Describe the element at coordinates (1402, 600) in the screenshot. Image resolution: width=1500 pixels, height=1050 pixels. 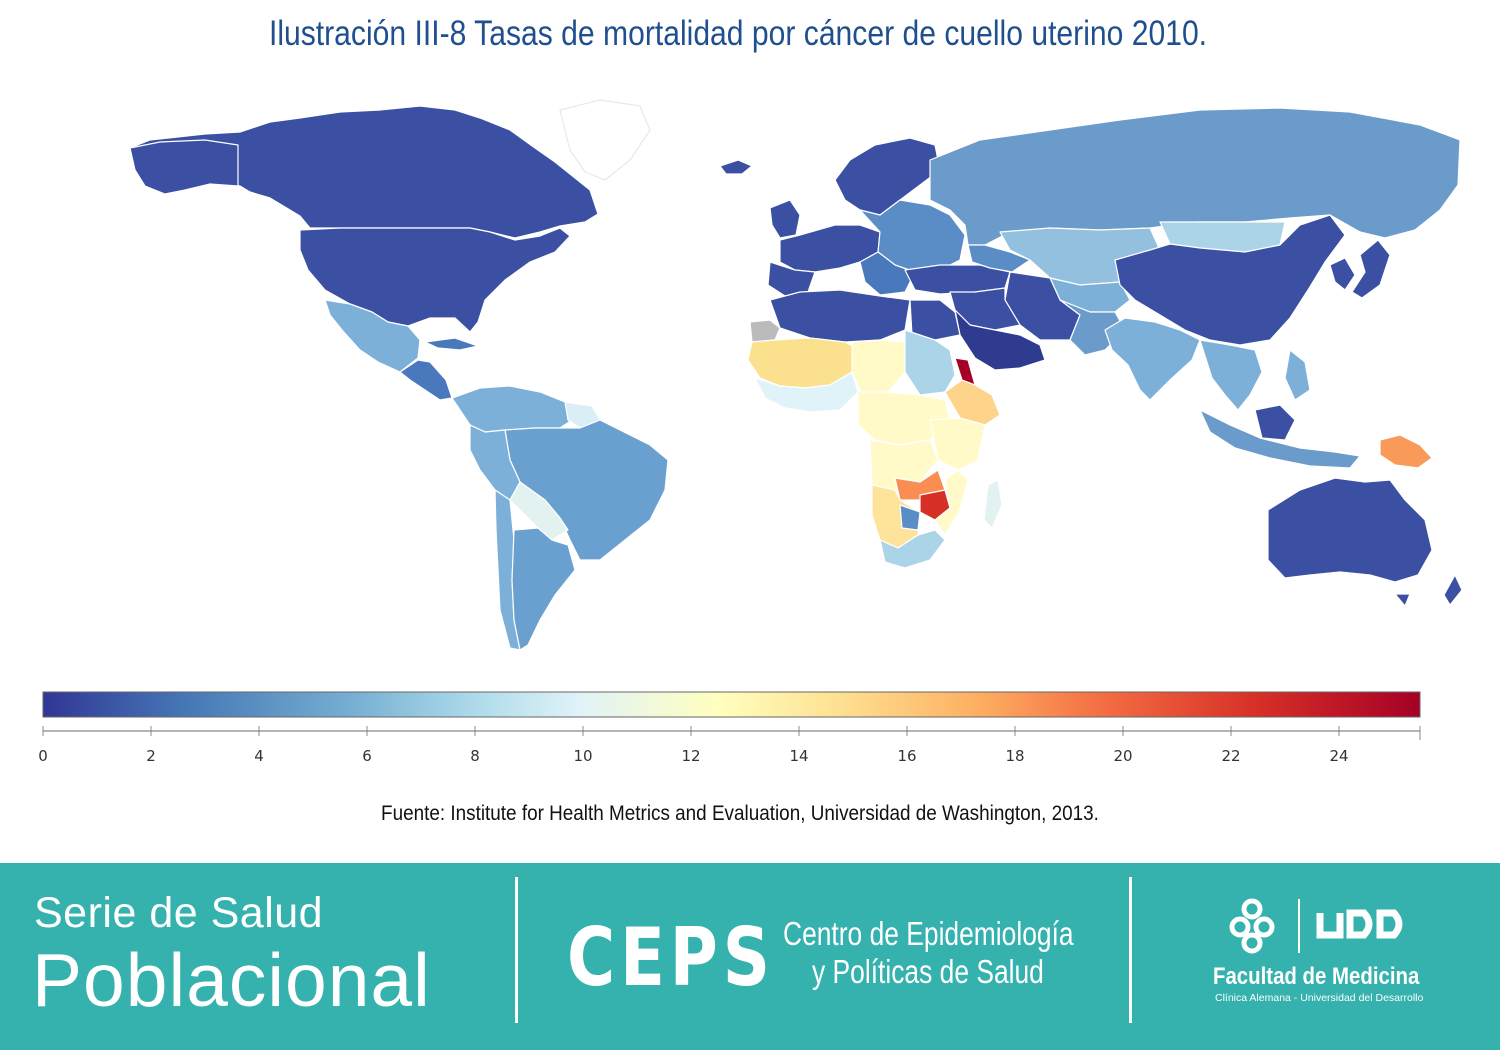
I see `region-tasmania` at that location.